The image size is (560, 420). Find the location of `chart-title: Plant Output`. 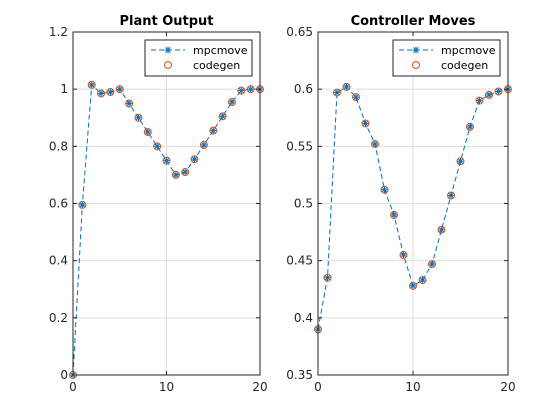

chart-title: Plant Output is located at coordinates (166, 21).